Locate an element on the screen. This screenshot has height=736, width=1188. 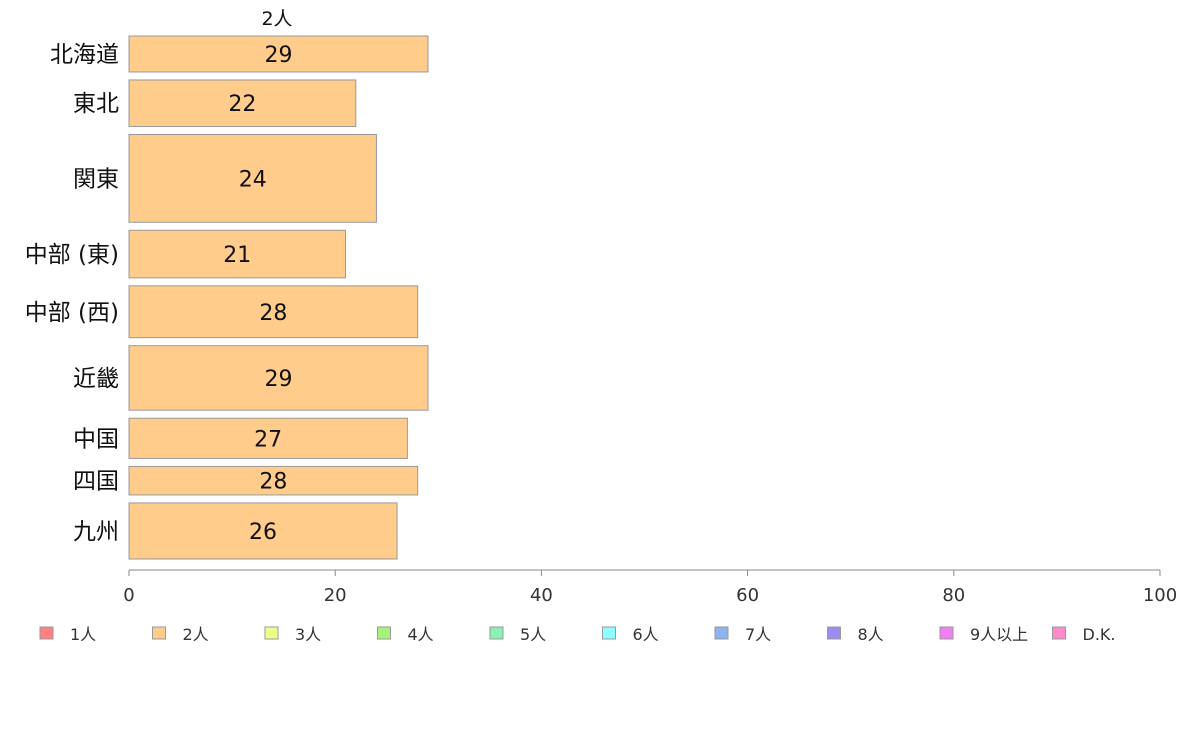
legend: 1人 2人 3人 4人 5人 6人 7人 8人 9人以上 D.K. is located at coordinates (577, 634).